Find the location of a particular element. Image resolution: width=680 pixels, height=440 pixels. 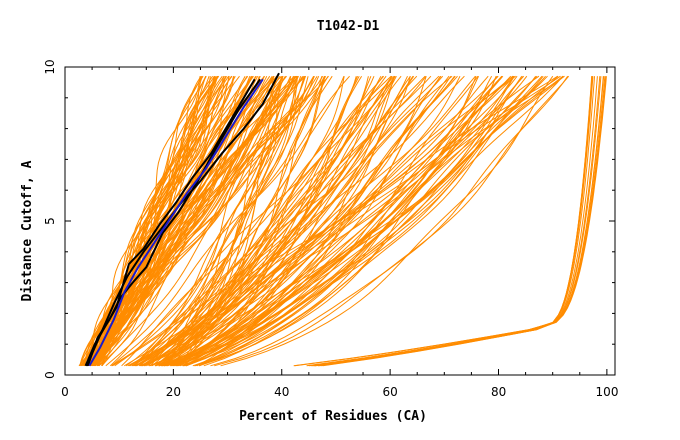

x-tick-label: 60 is located at coordinates (390, 392).